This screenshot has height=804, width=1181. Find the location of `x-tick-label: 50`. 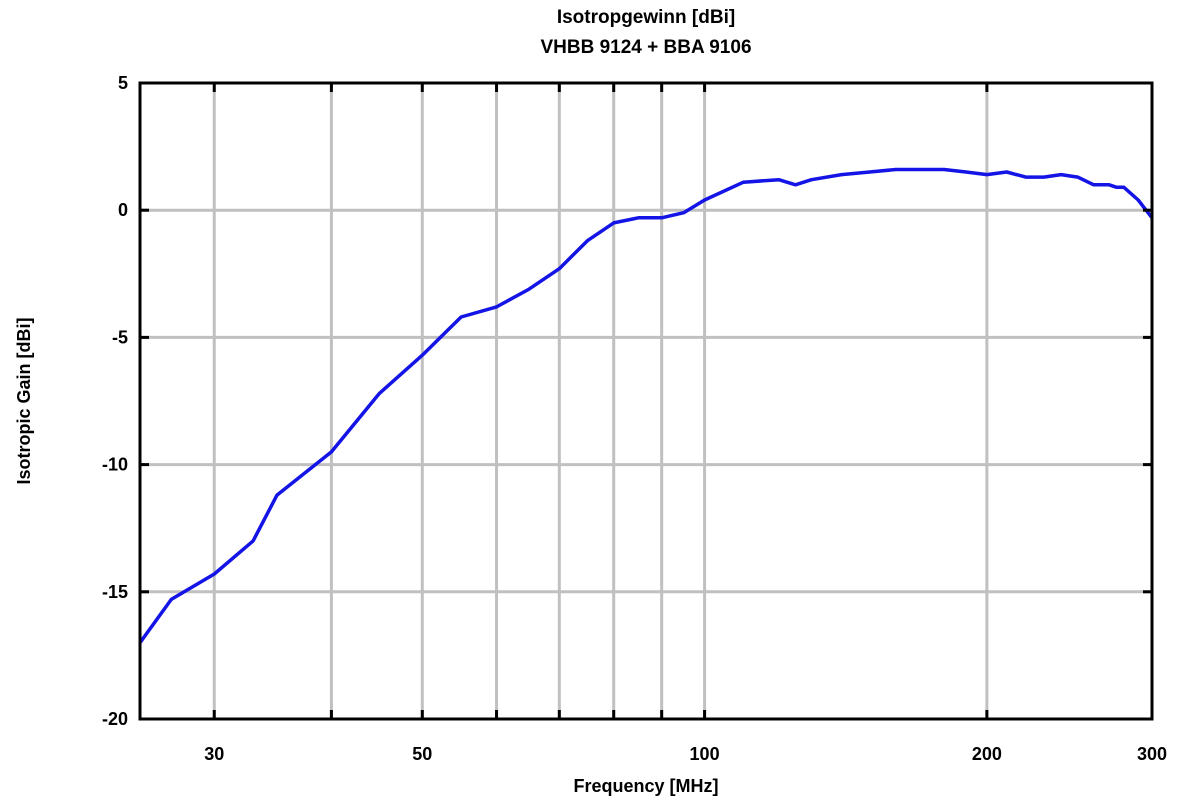

x-tick-label: 50 is located at coordinates (422, 754).